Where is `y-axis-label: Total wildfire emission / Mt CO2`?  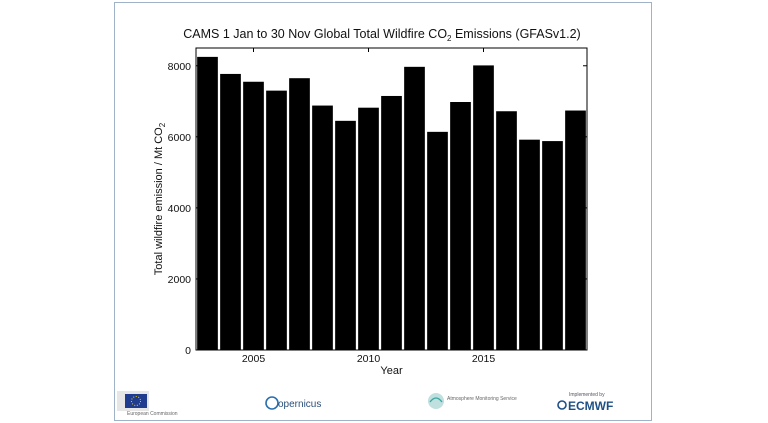
y-axis-label: Total wildfire emission / Mt CO2 is located at coordinates (160, 198).